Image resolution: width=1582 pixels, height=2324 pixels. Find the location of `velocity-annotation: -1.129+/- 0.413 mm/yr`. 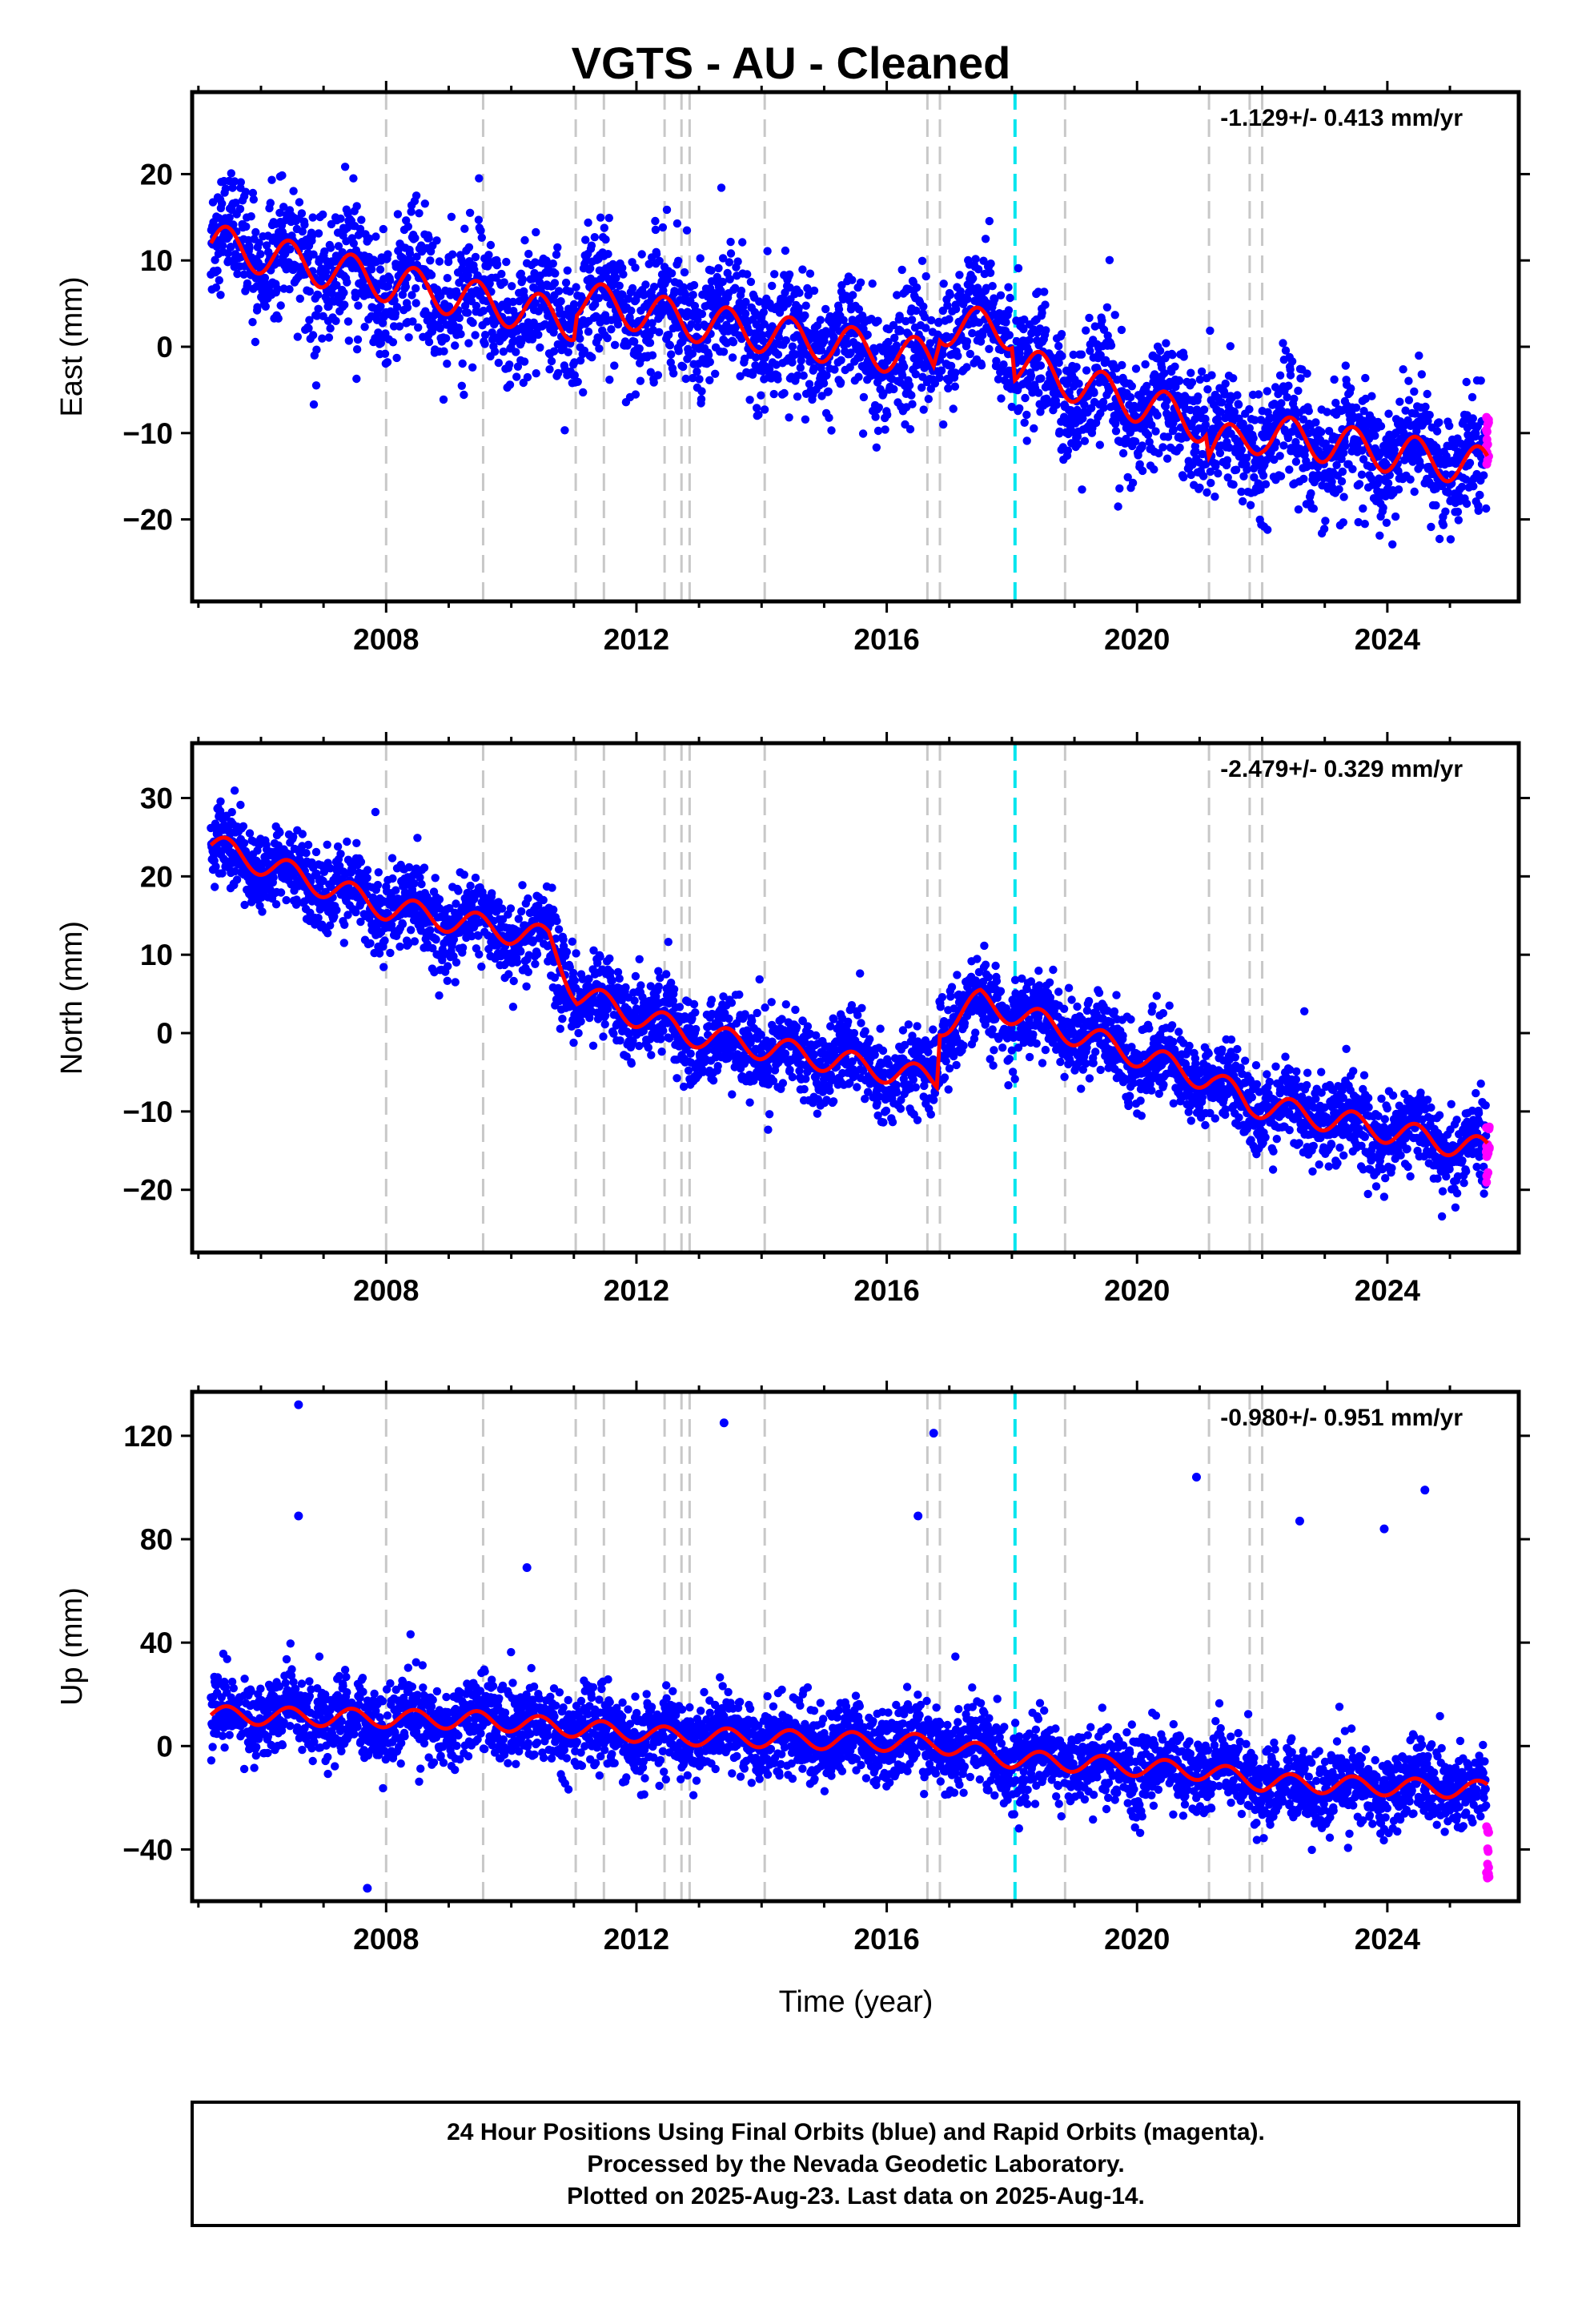

velocity-annotation: -1.129+/- 0.413 mm/yr is located at coordinates (1341, 118).